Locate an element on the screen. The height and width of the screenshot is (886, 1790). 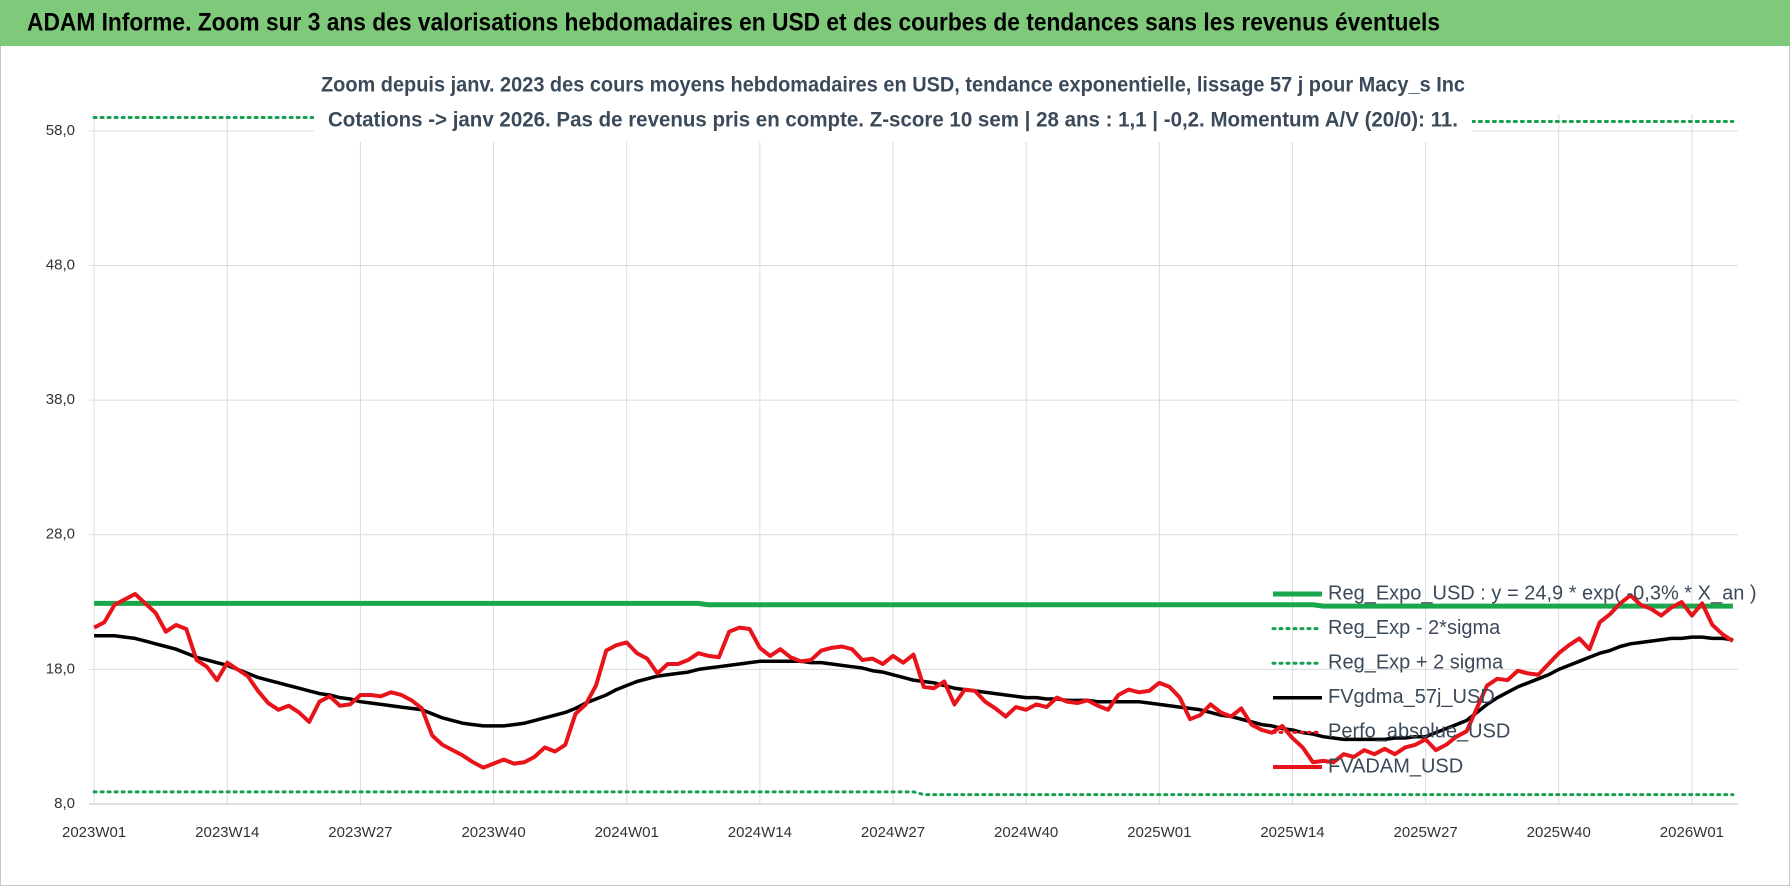
x-tick-label: 2023W27 is located at coordinates (360, 832).